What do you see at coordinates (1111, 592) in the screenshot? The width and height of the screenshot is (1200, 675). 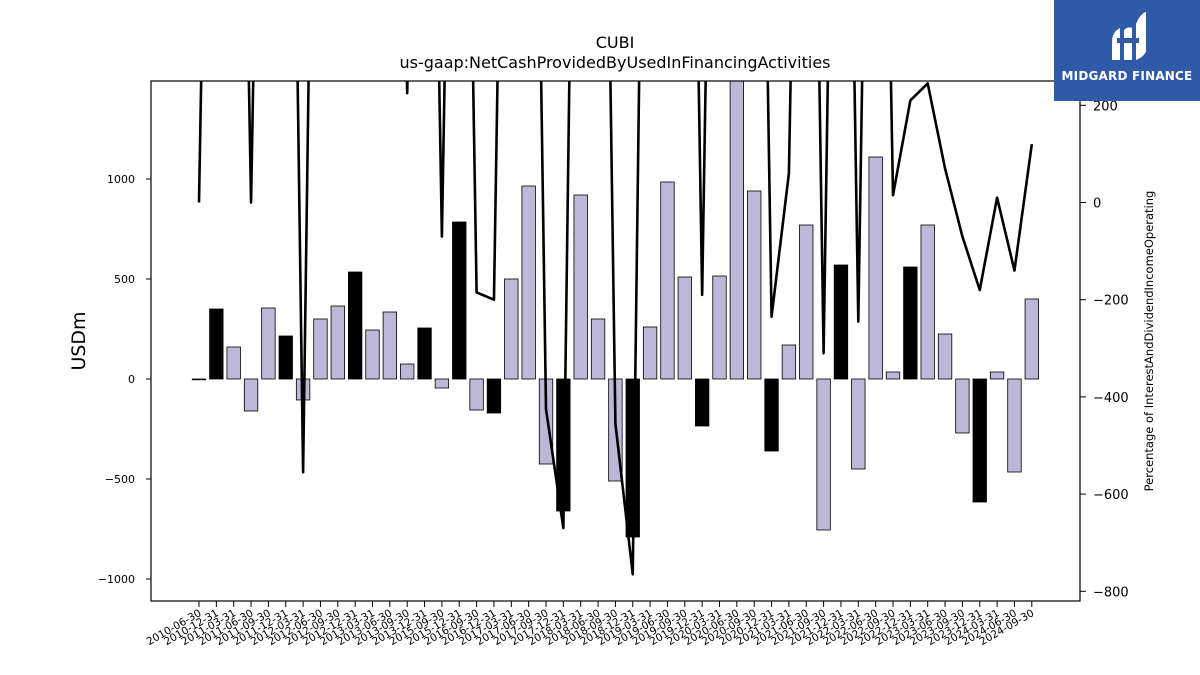 I see `y2-tick-label: −800` at bounding box center [1111, 592].